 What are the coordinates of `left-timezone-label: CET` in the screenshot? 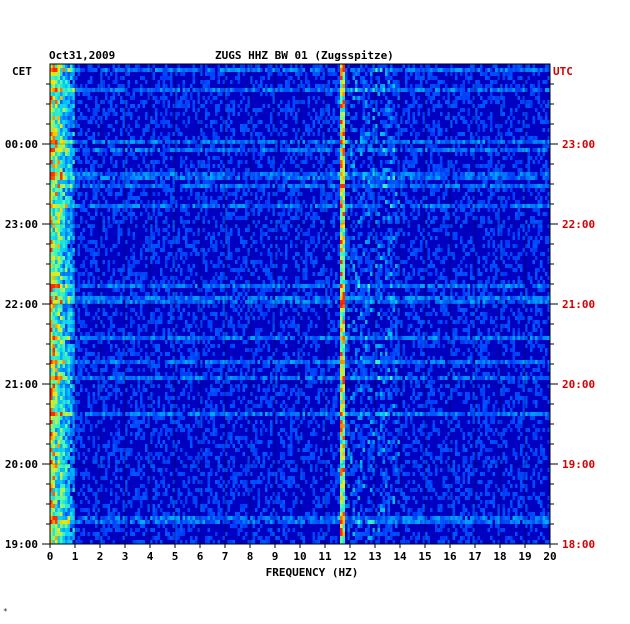 It's located at (22, 71).